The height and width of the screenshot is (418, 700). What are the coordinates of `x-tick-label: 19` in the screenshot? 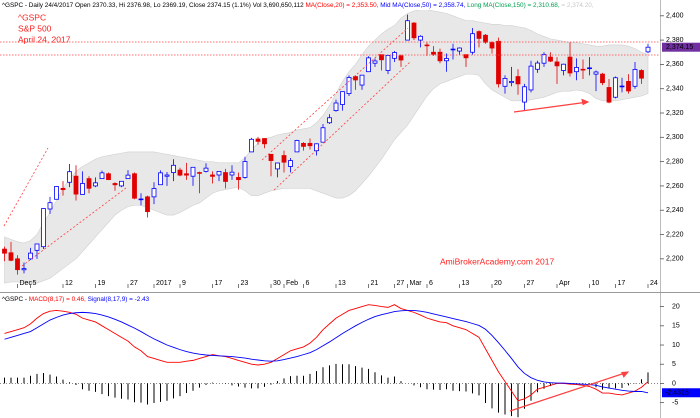 It's located at (102, 283).